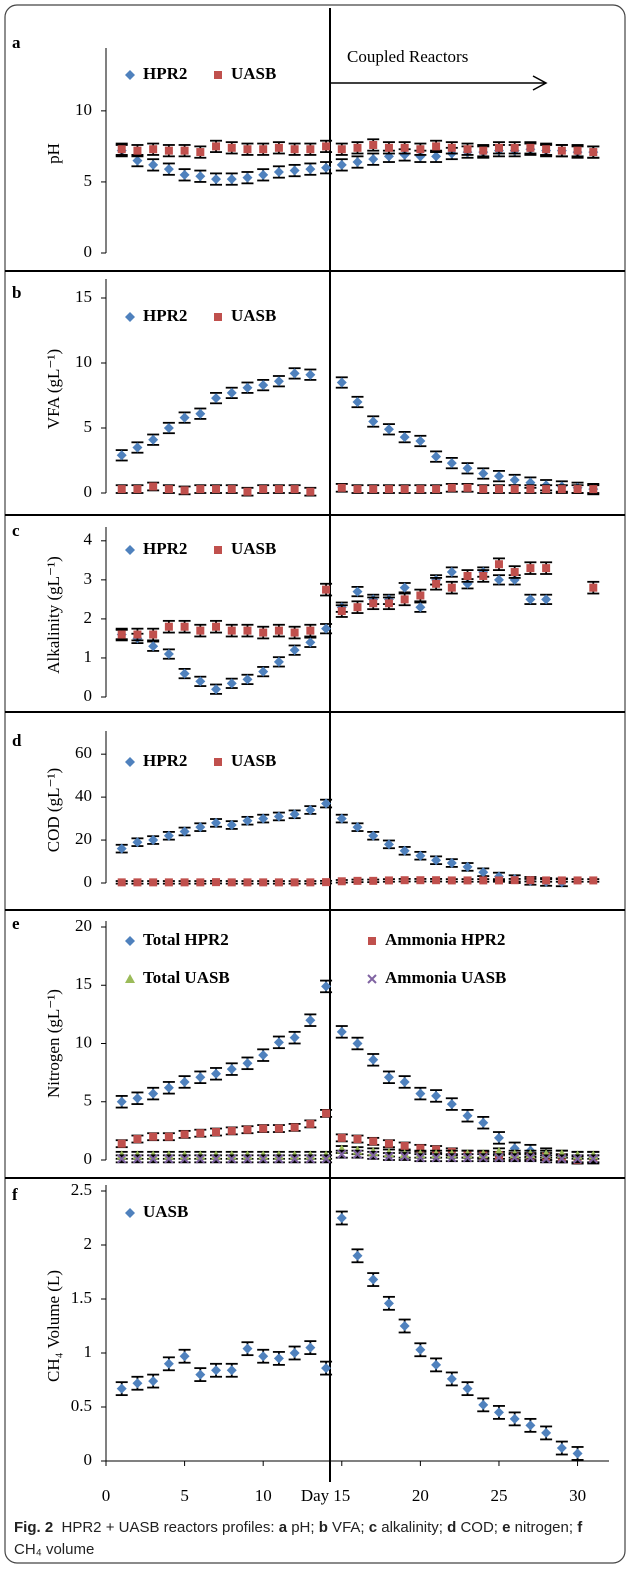 This screenshot has height=1569, width=630. I want to click on caption-text: alkalinity;, so click(412, 1527).